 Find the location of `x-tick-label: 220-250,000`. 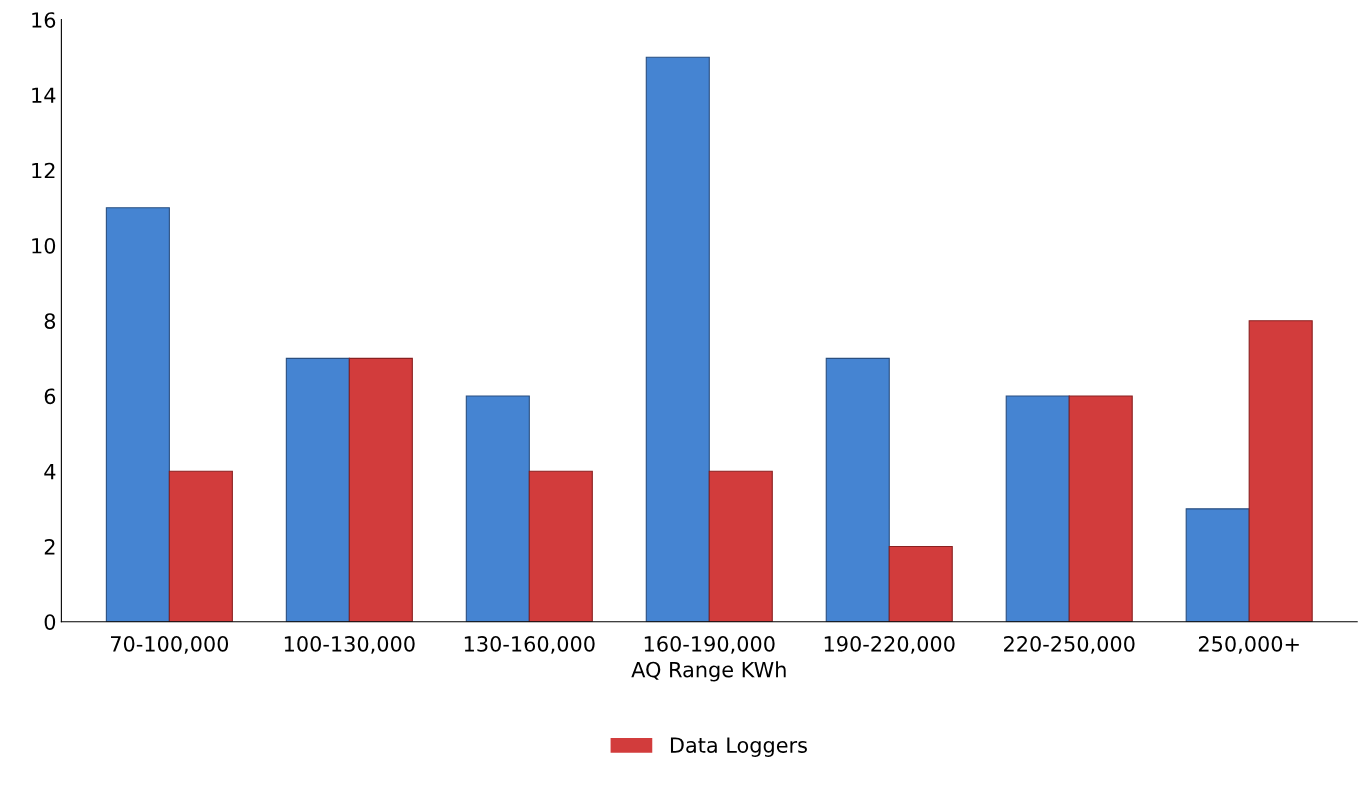

x-tick-label: 220-250,000 is located at coordinates (1069, 644).